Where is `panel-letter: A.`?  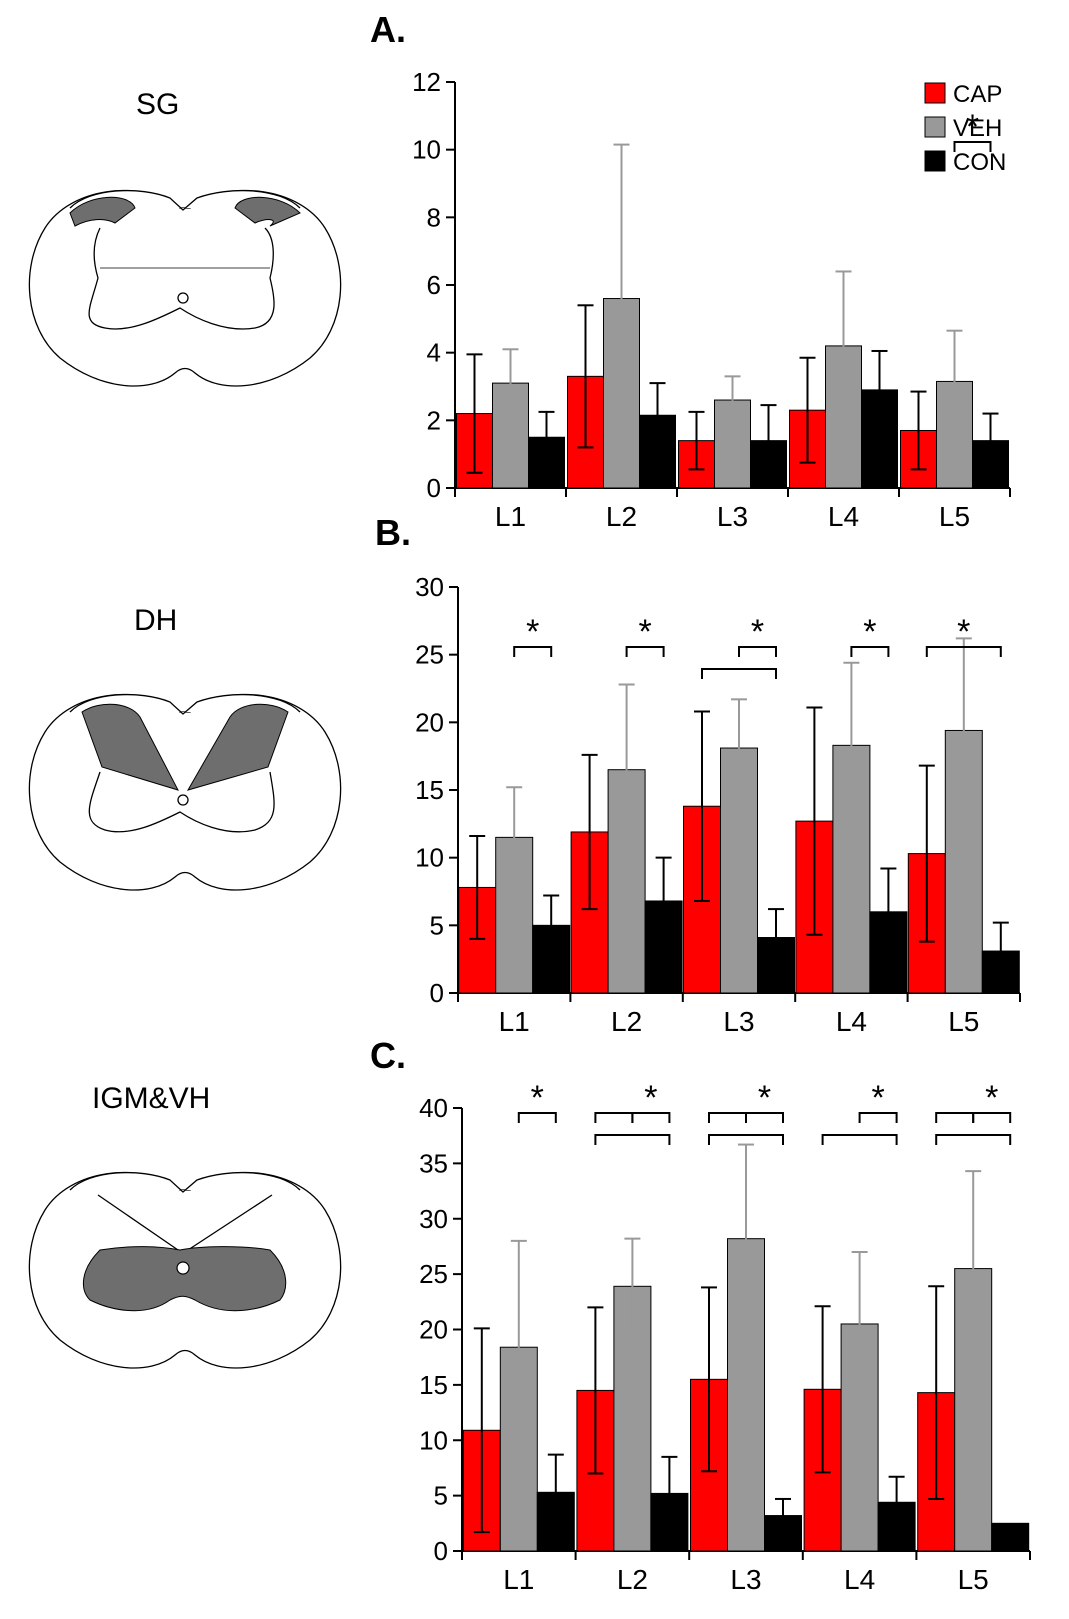 panel-letter: A. is located at coordinates (388, 29).